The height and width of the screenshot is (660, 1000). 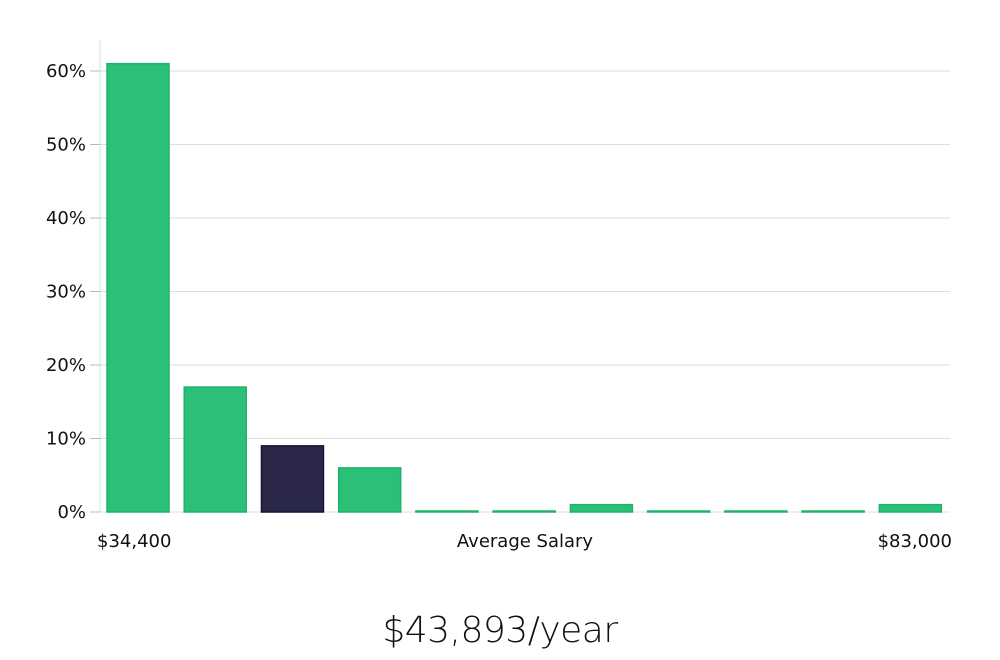 What do you see at coordinates (292, 479) in the screenshot?
I see `bar-highlighted` at bounding box center [292, 479].